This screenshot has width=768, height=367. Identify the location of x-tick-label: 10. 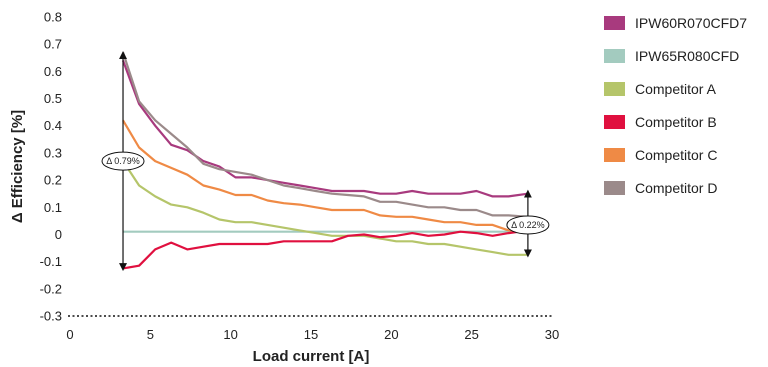
(230, 334).